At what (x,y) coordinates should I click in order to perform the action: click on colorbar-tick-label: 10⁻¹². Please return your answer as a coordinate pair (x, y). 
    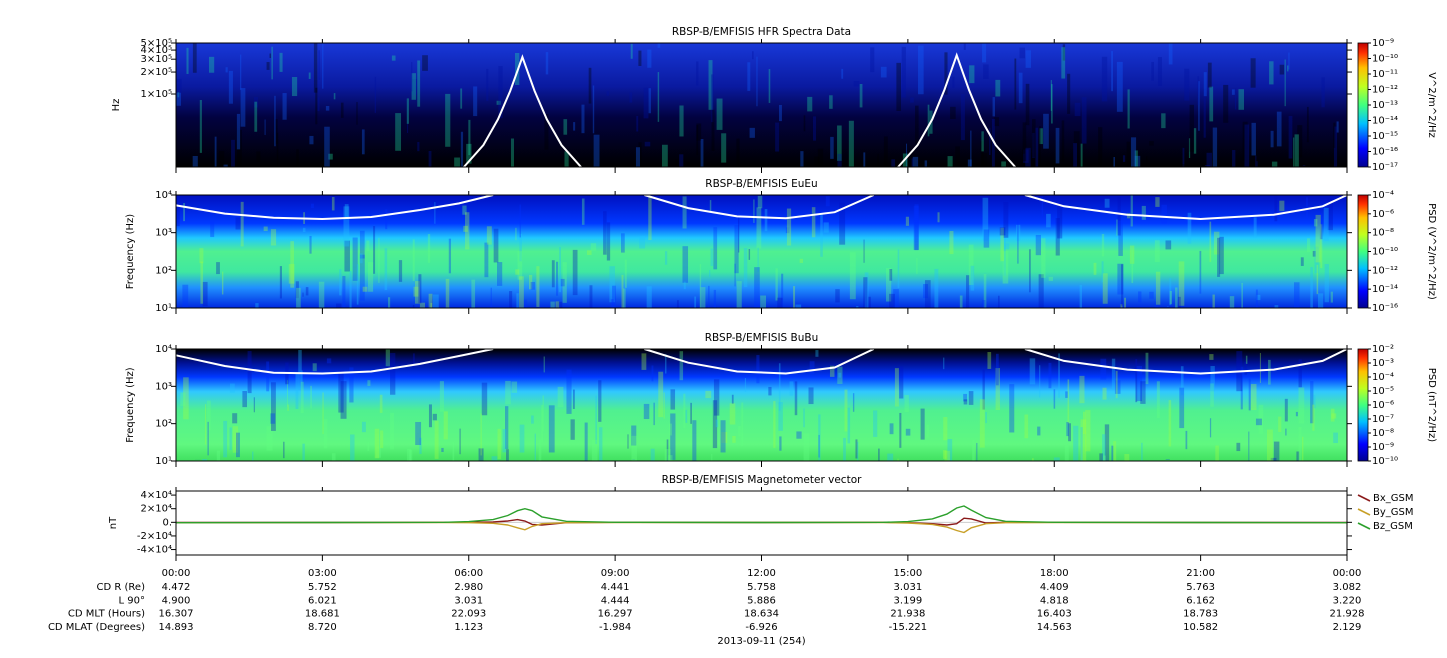
    Looking at the image, I should click on (1385, 90).